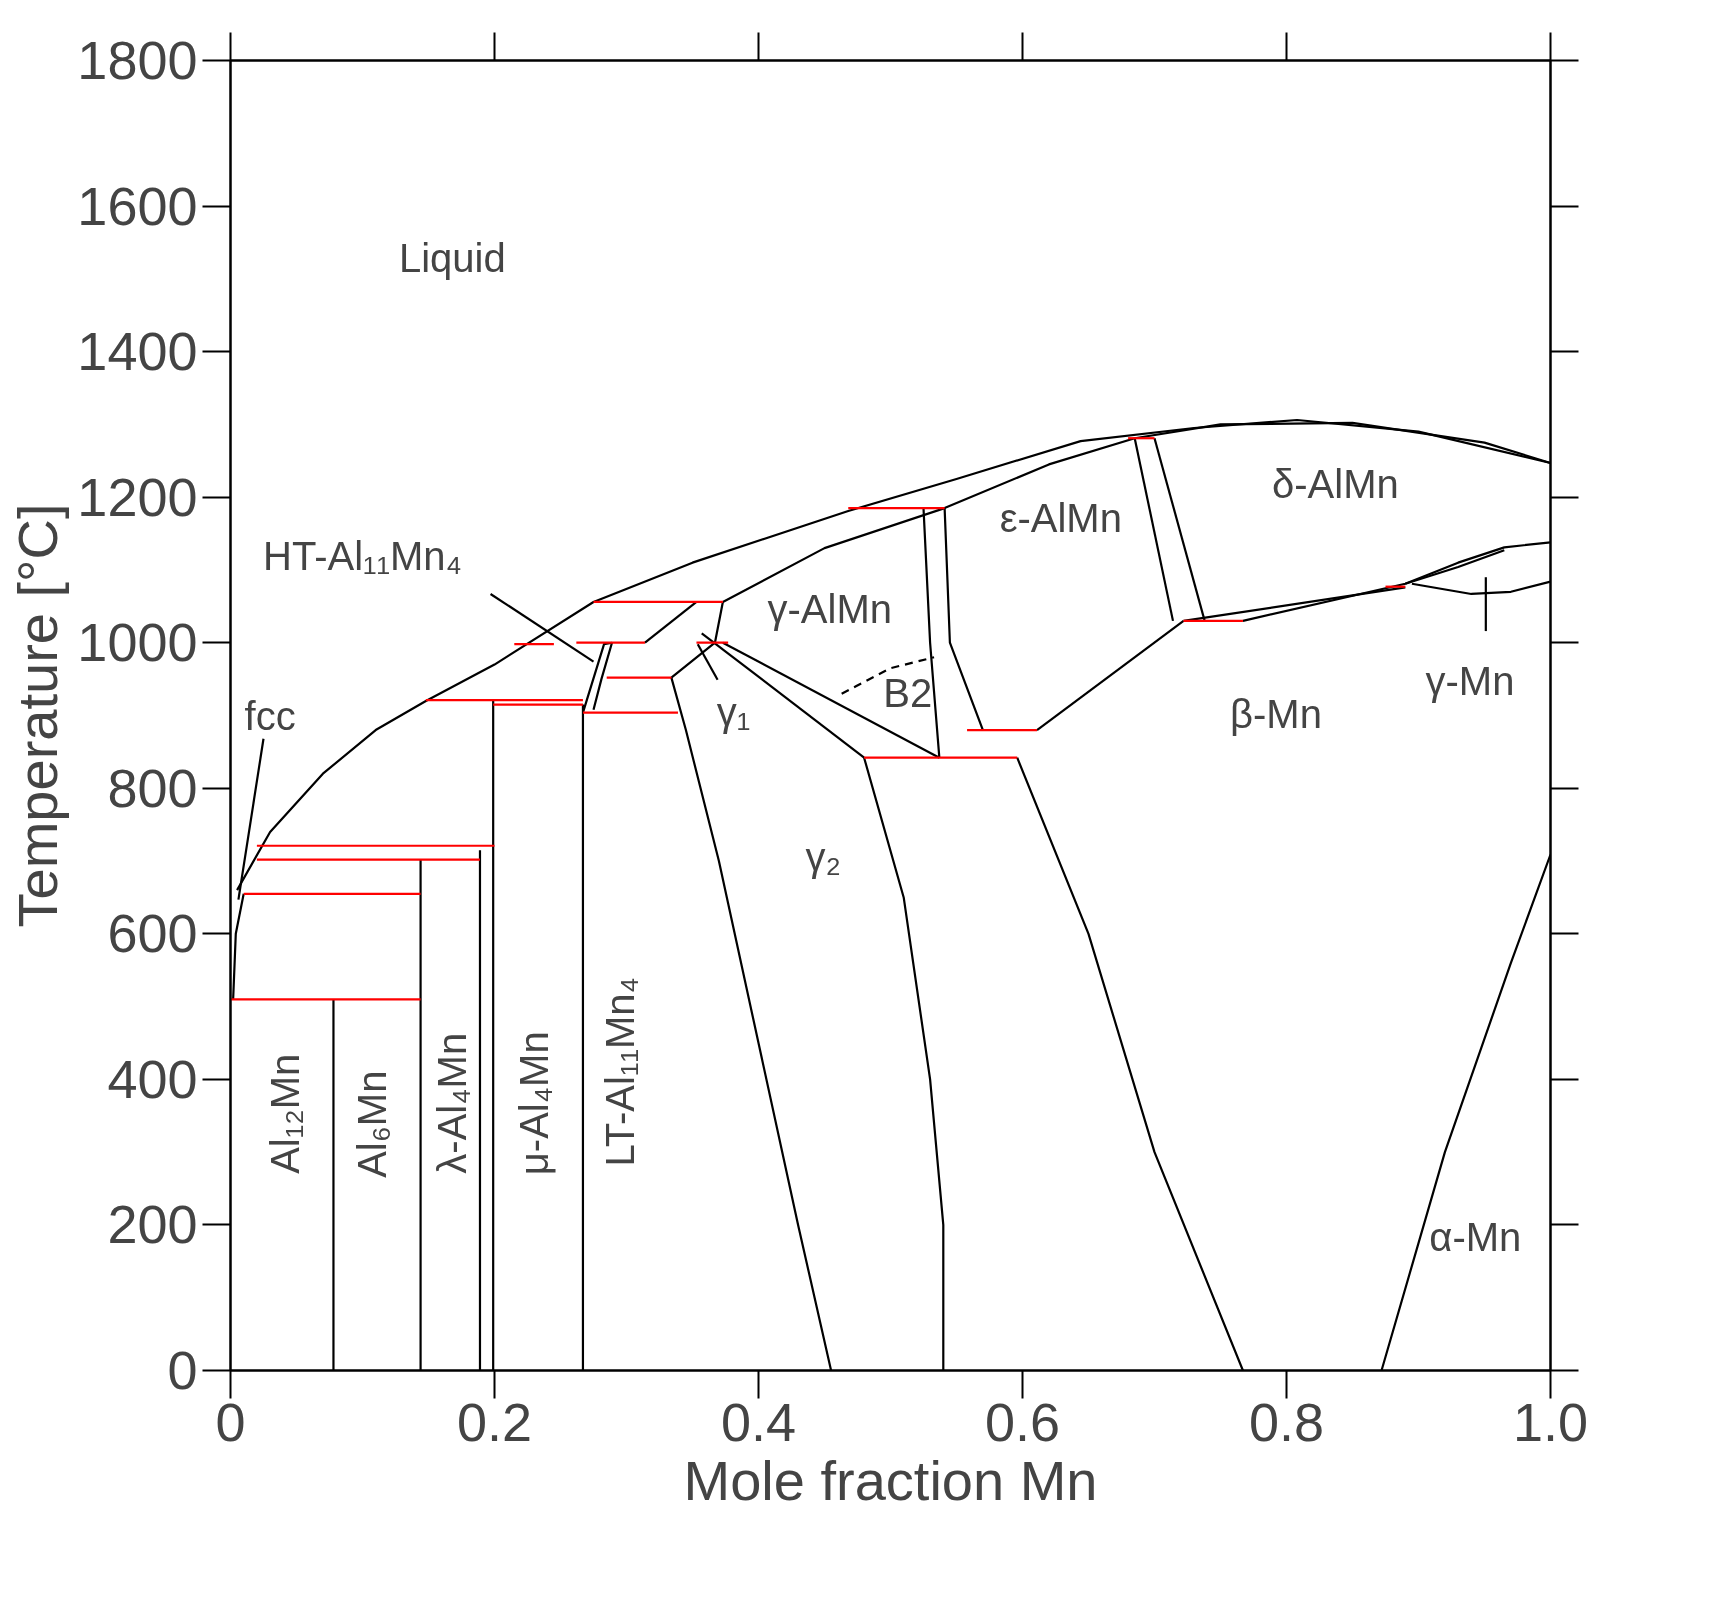 The height and width of the screenshot is (1609, 1711). What do you see at coordinates (1475, 1236) in the screenshot?
I see `annotation: α-Mn` at bounding box center [1475, 1236].